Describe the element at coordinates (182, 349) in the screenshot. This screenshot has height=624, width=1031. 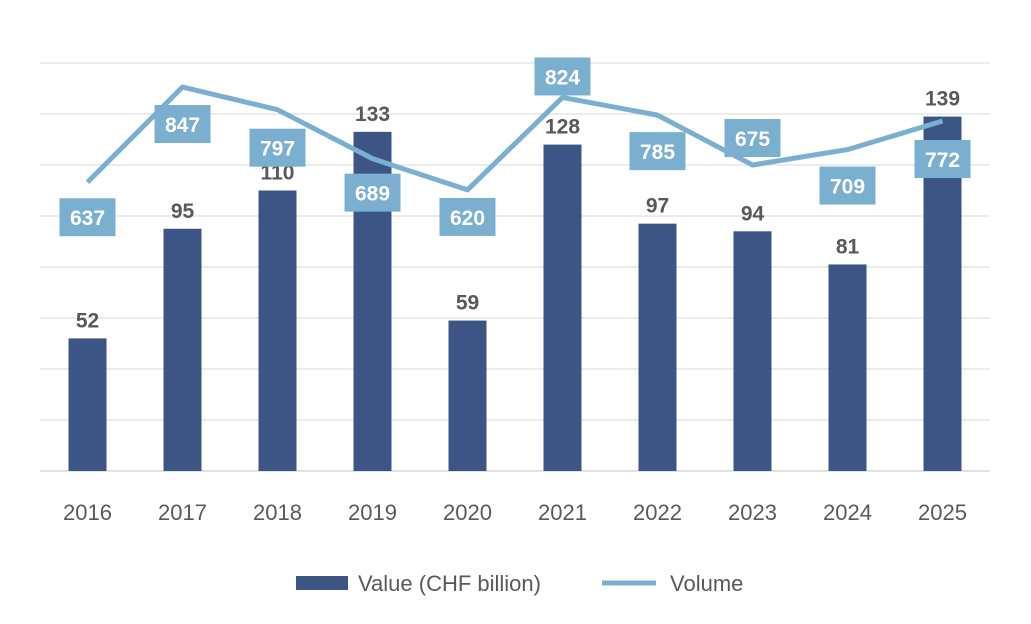
I see `bar-2017` at that location.